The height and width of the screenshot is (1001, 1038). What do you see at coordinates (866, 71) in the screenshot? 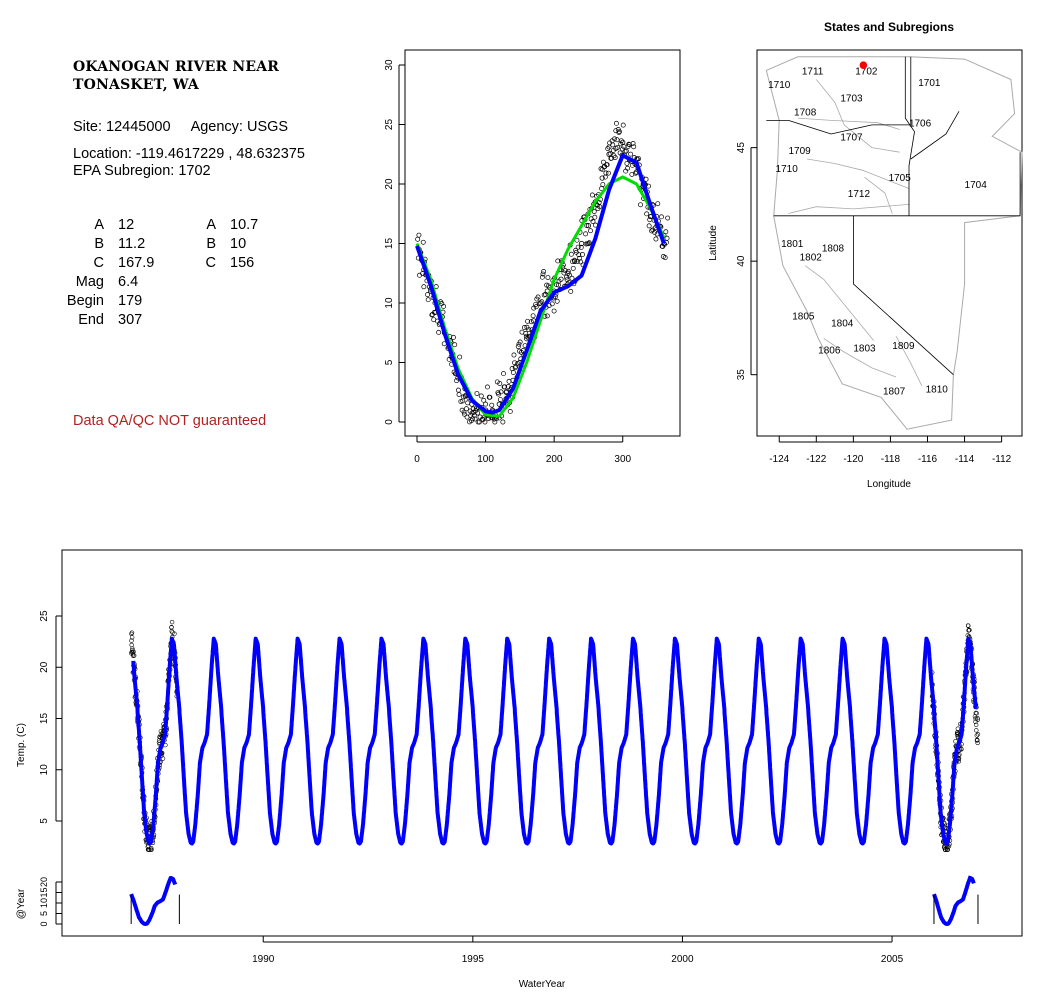
I see `region-label: 1702` at bounding box center [866, 71].